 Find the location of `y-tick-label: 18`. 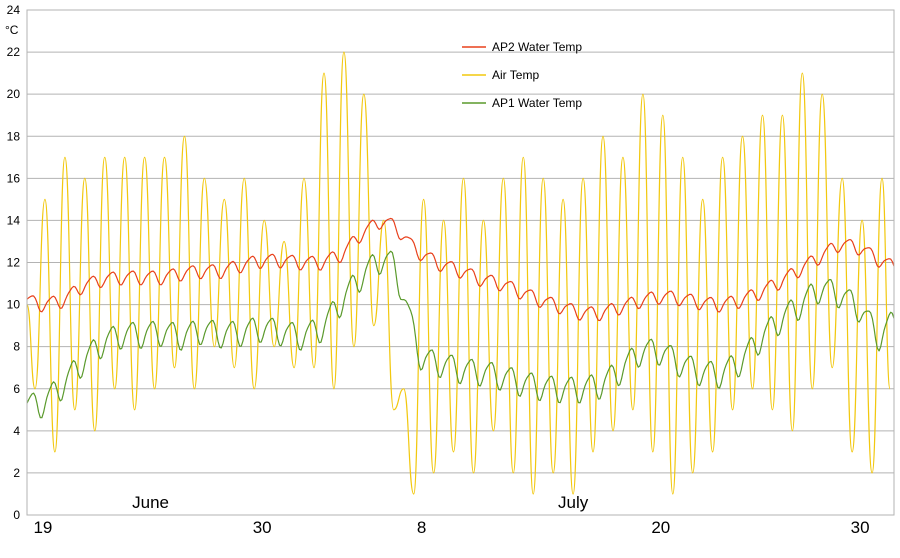

y-tick-label: 18 is located at coordinates (14, 136).